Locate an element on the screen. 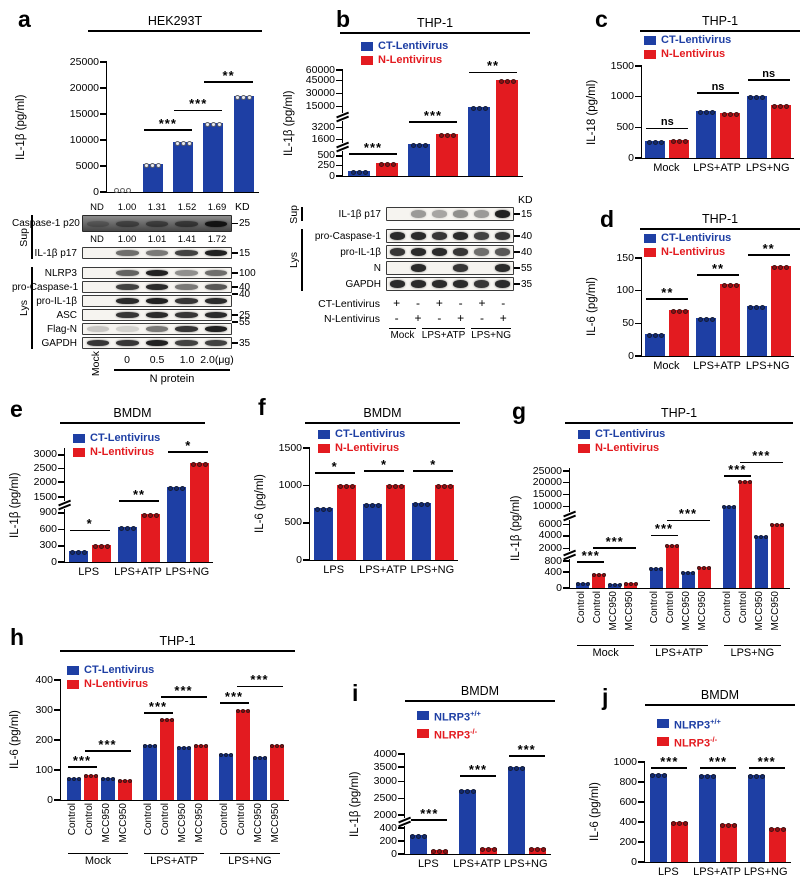 Image resolution: width=807 pixels, height=883 pixels. marker-dash is located at coordinates (517, 268).